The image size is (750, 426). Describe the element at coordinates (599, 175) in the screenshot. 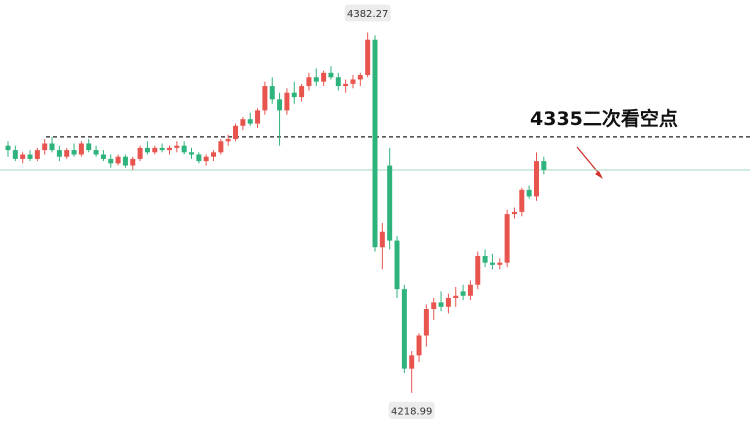

I see `arrow-head` at that location.